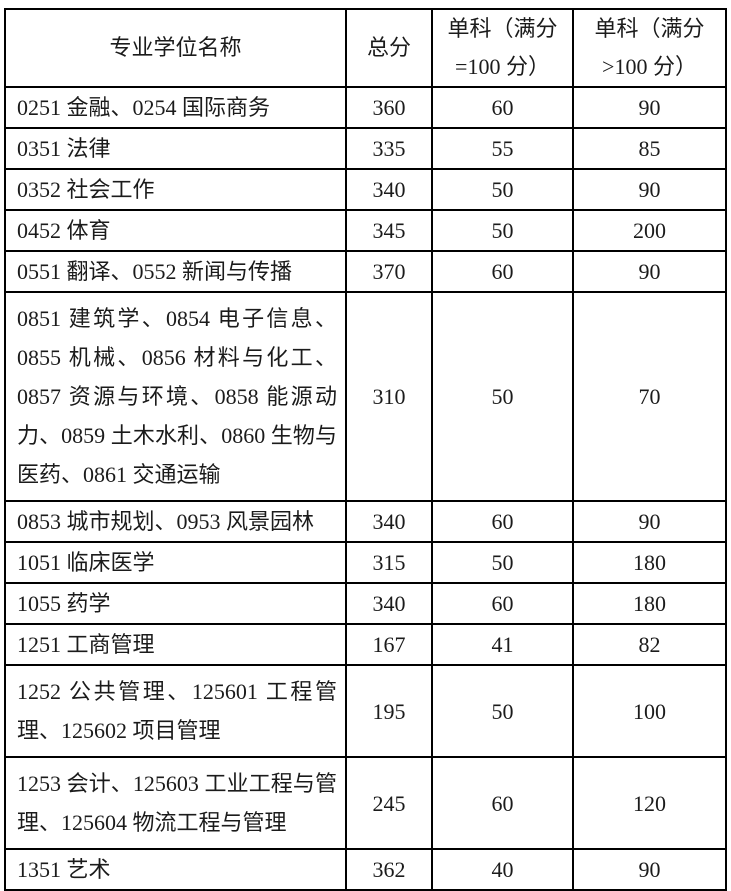 This screenshot has height=891, width=731. I want to click on column-header-degree-name: 专业学位名称, so click(175, 48).